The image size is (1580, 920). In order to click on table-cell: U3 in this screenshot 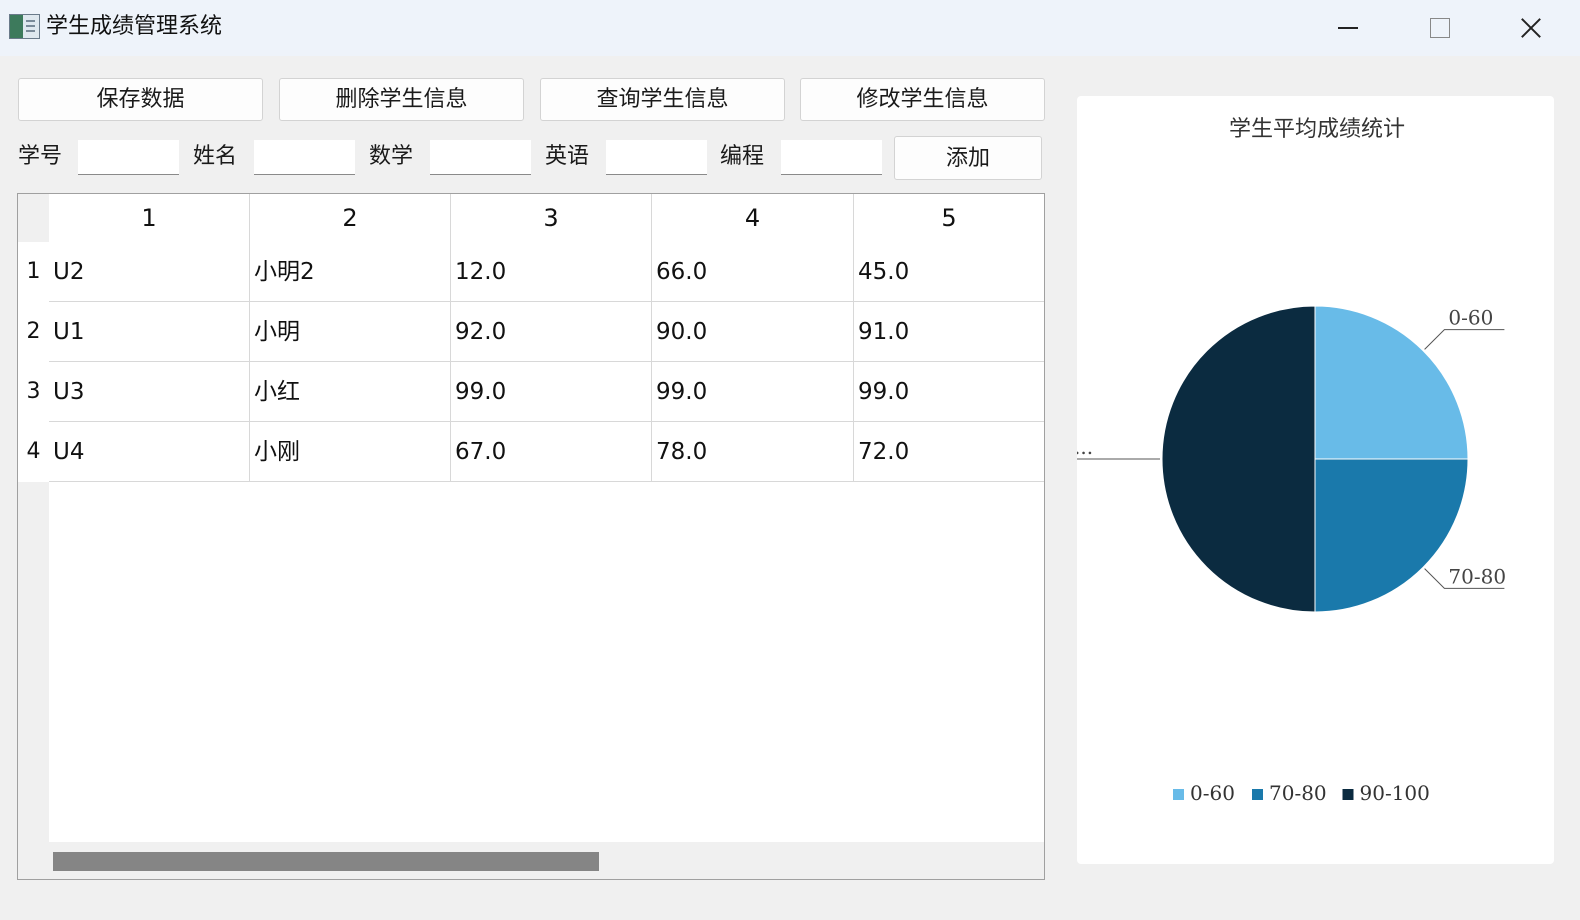, I will do `click(149, 392)`.